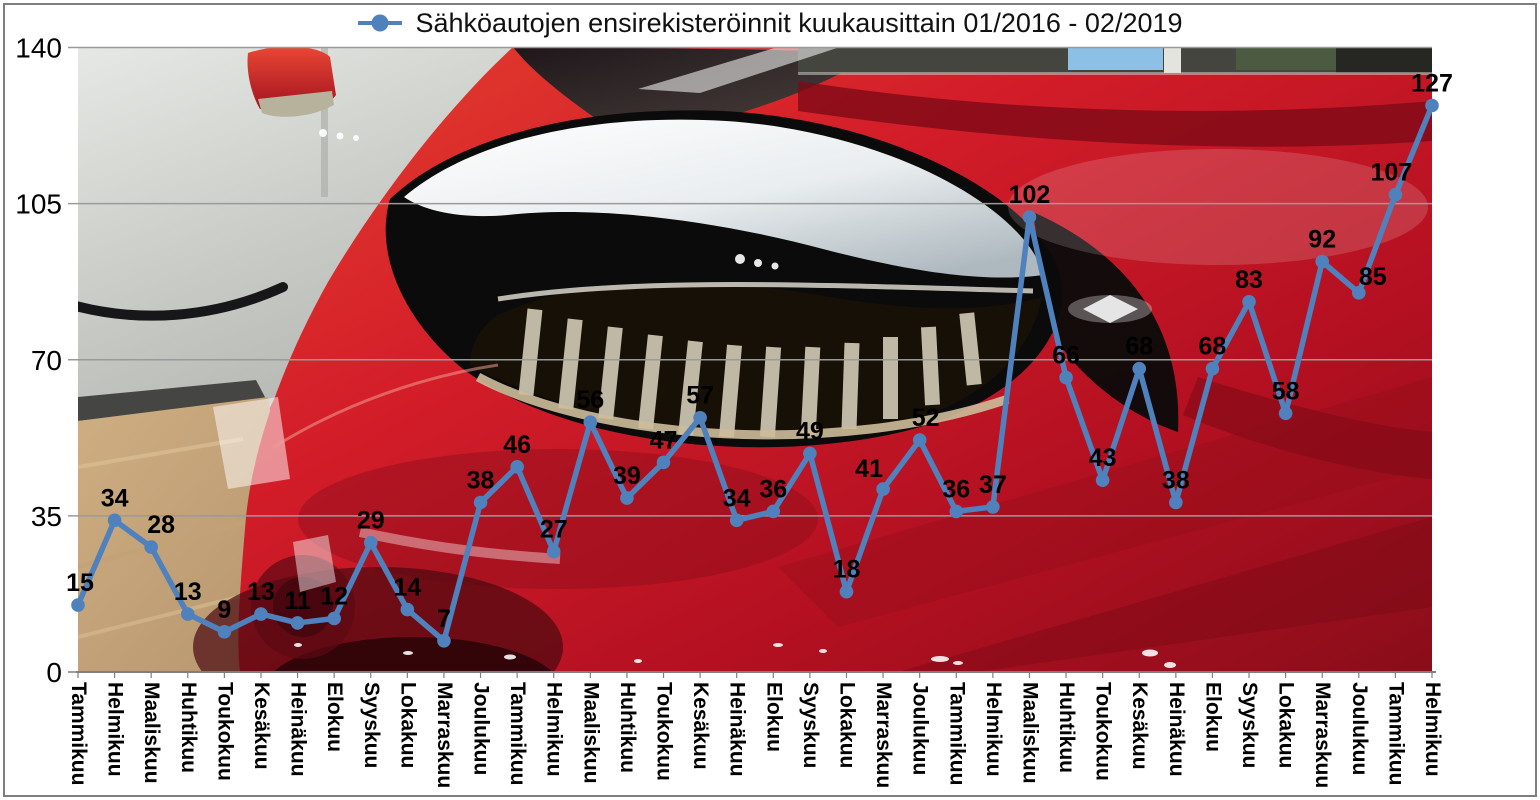  What do you see at coordinates (1139, 347) in the screenshot?
I see `data-label: 68` at bounding box center [1139, 347].